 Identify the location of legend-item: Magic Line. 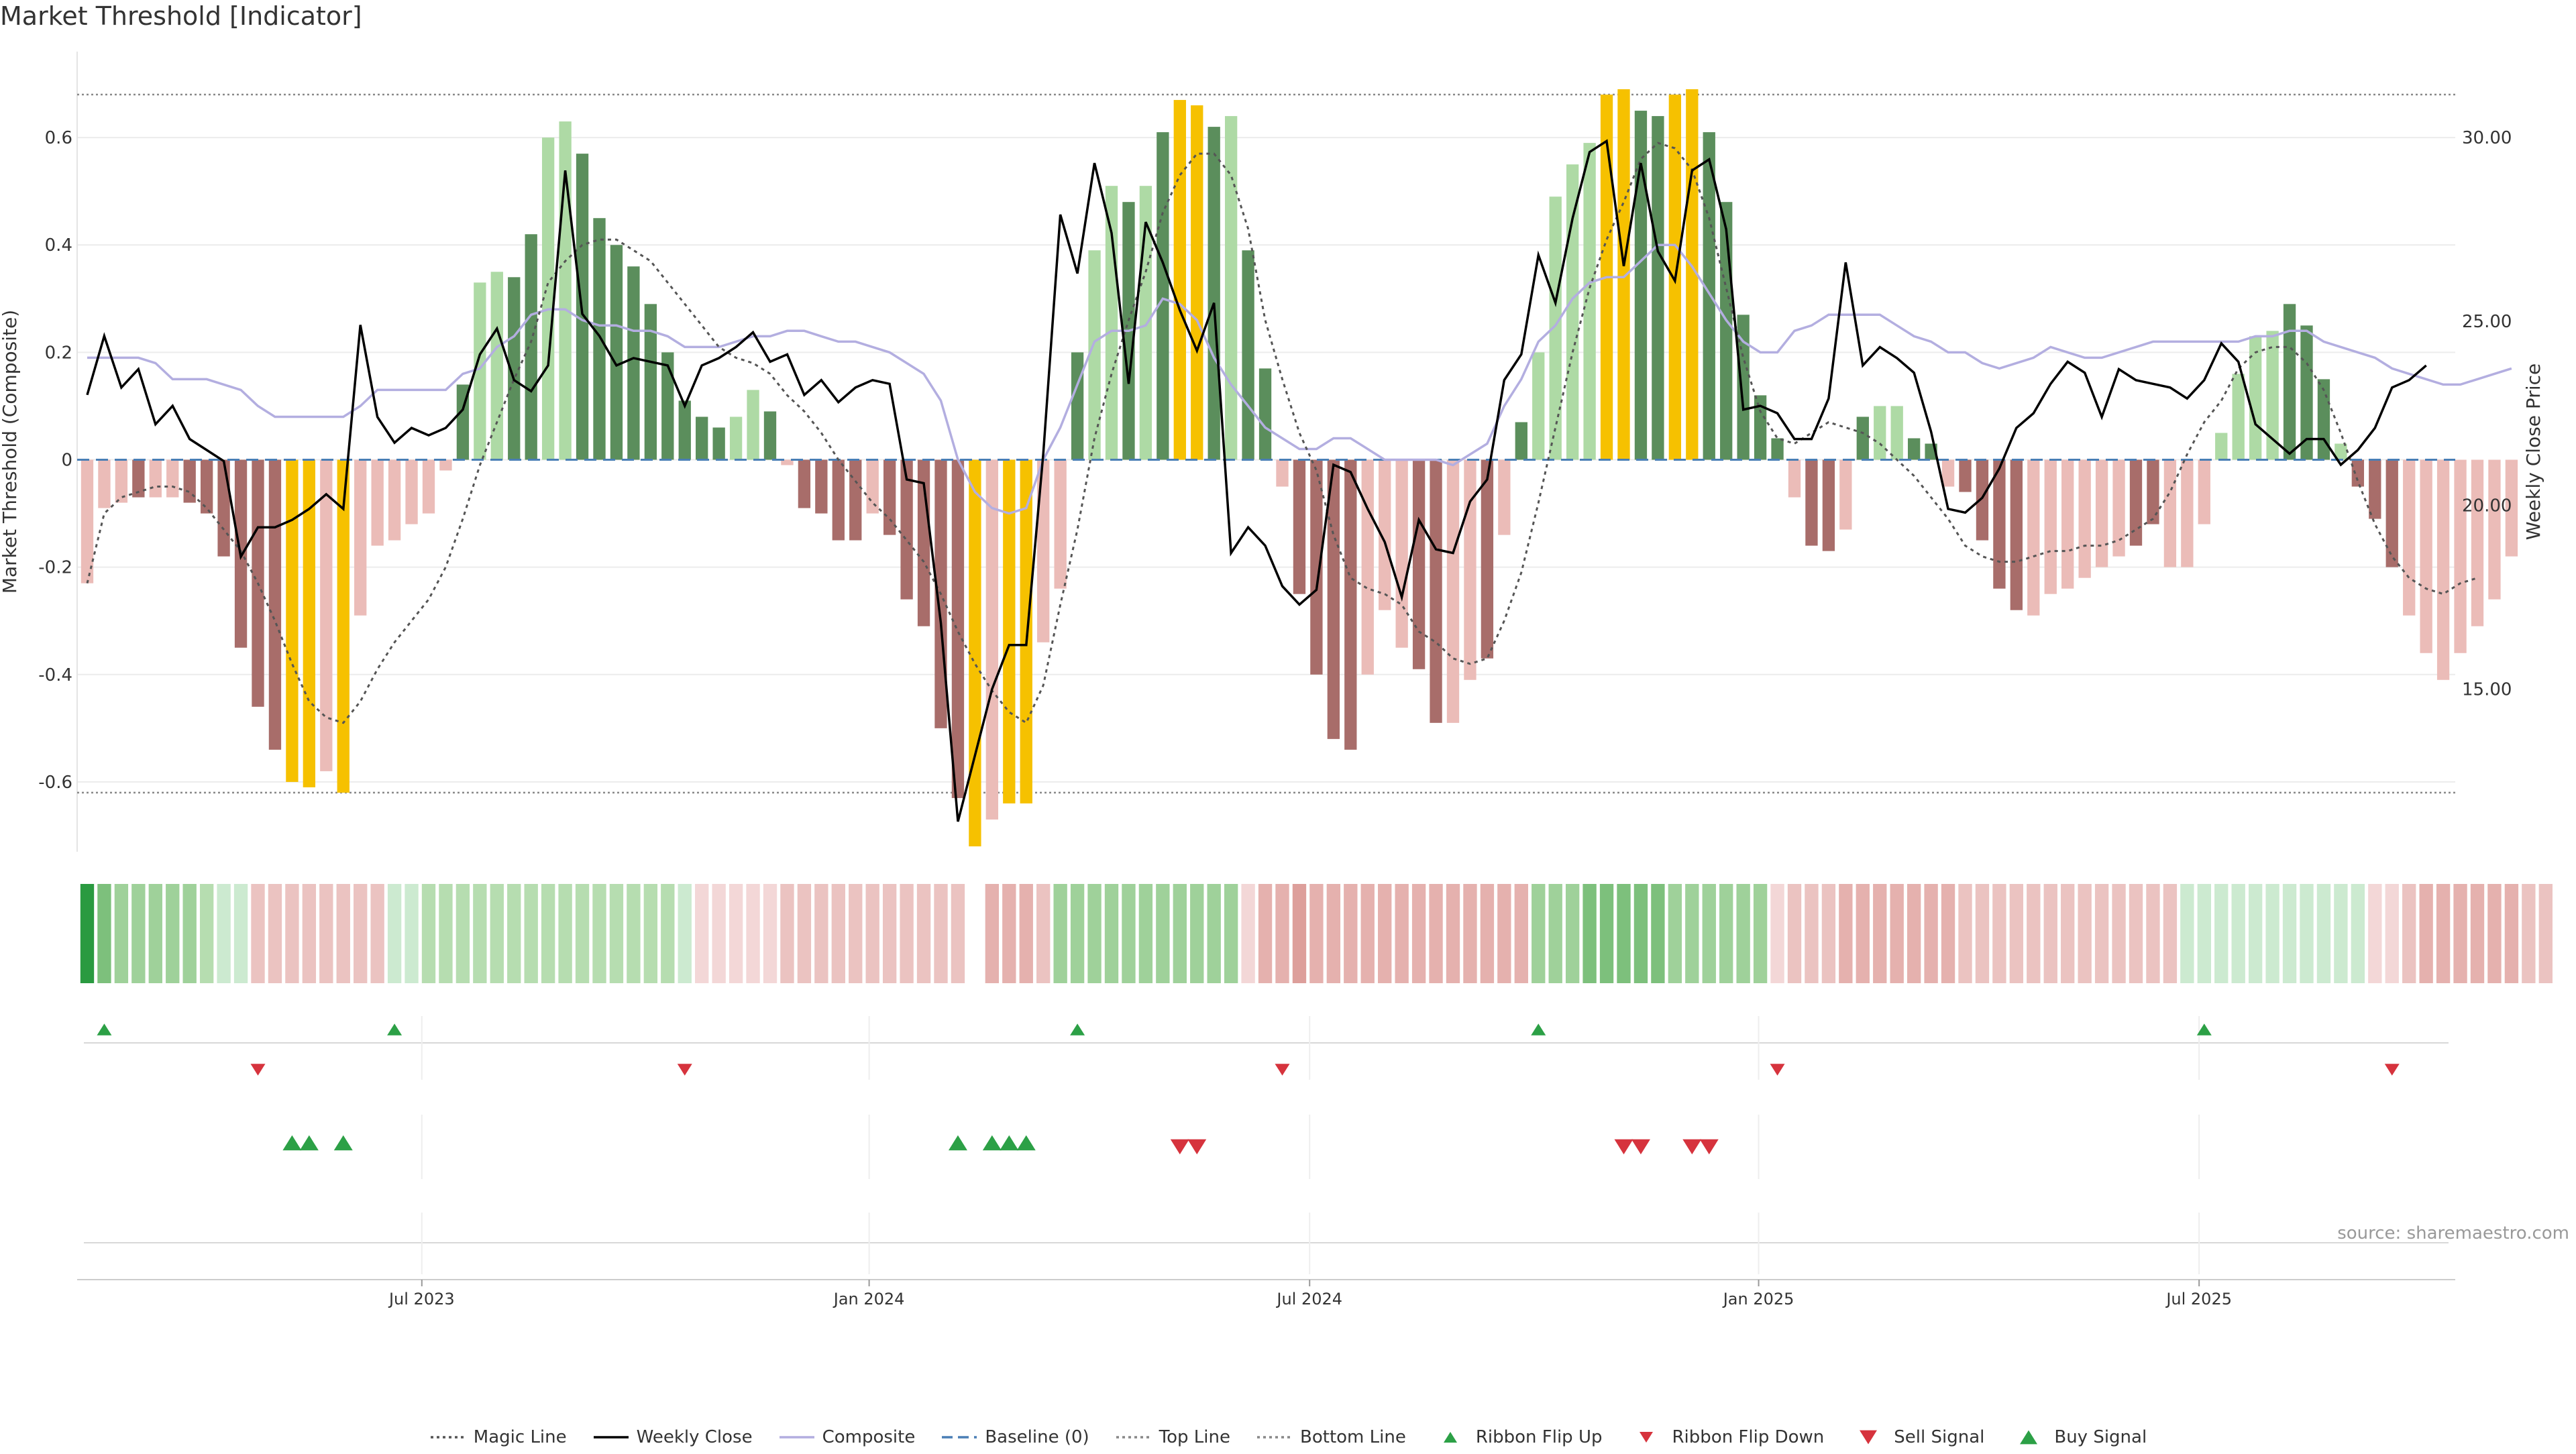
(498, 1437).